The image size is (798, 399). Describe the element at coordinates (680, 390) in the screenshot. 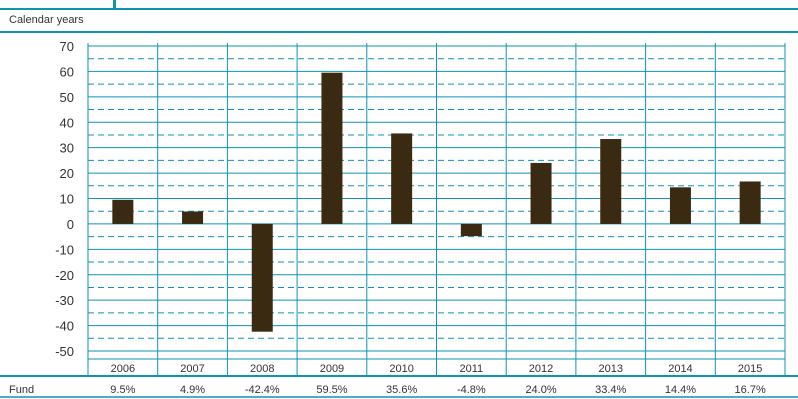

I see `table-value: 14.4%` at that location.